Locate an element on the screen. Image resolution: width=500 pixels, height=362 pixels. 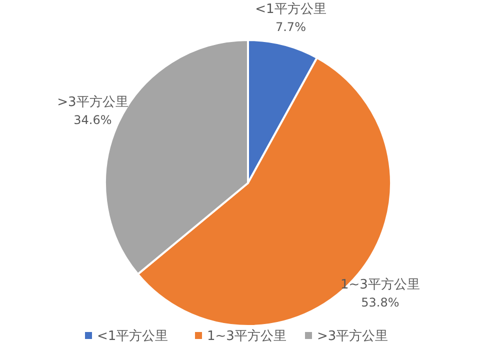
legend-label: >3平方公里 is located at coordinates (352, 336).